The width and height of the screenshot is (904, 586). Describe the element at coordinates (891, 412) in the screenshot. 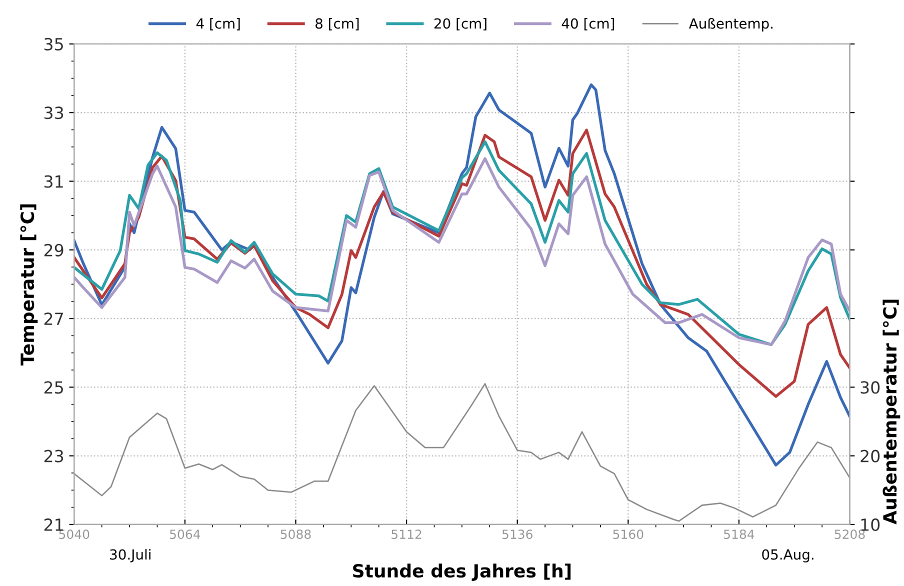

I see `y2-axis-title: Außentemperatur [°C]` at that location.